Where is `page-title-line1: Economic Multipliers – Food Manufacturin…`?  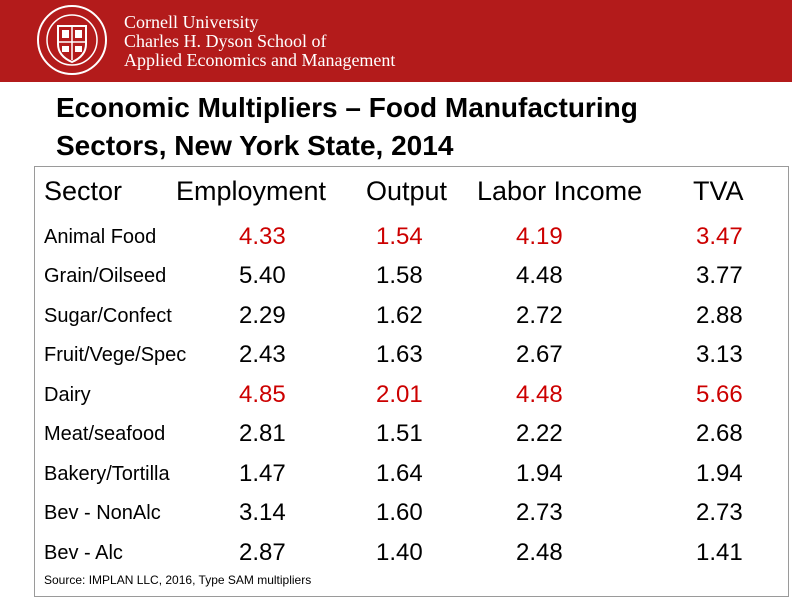
page-title-line1: Economic Multipliers – Food Manufacturin… is located at coordinates (347, 107).